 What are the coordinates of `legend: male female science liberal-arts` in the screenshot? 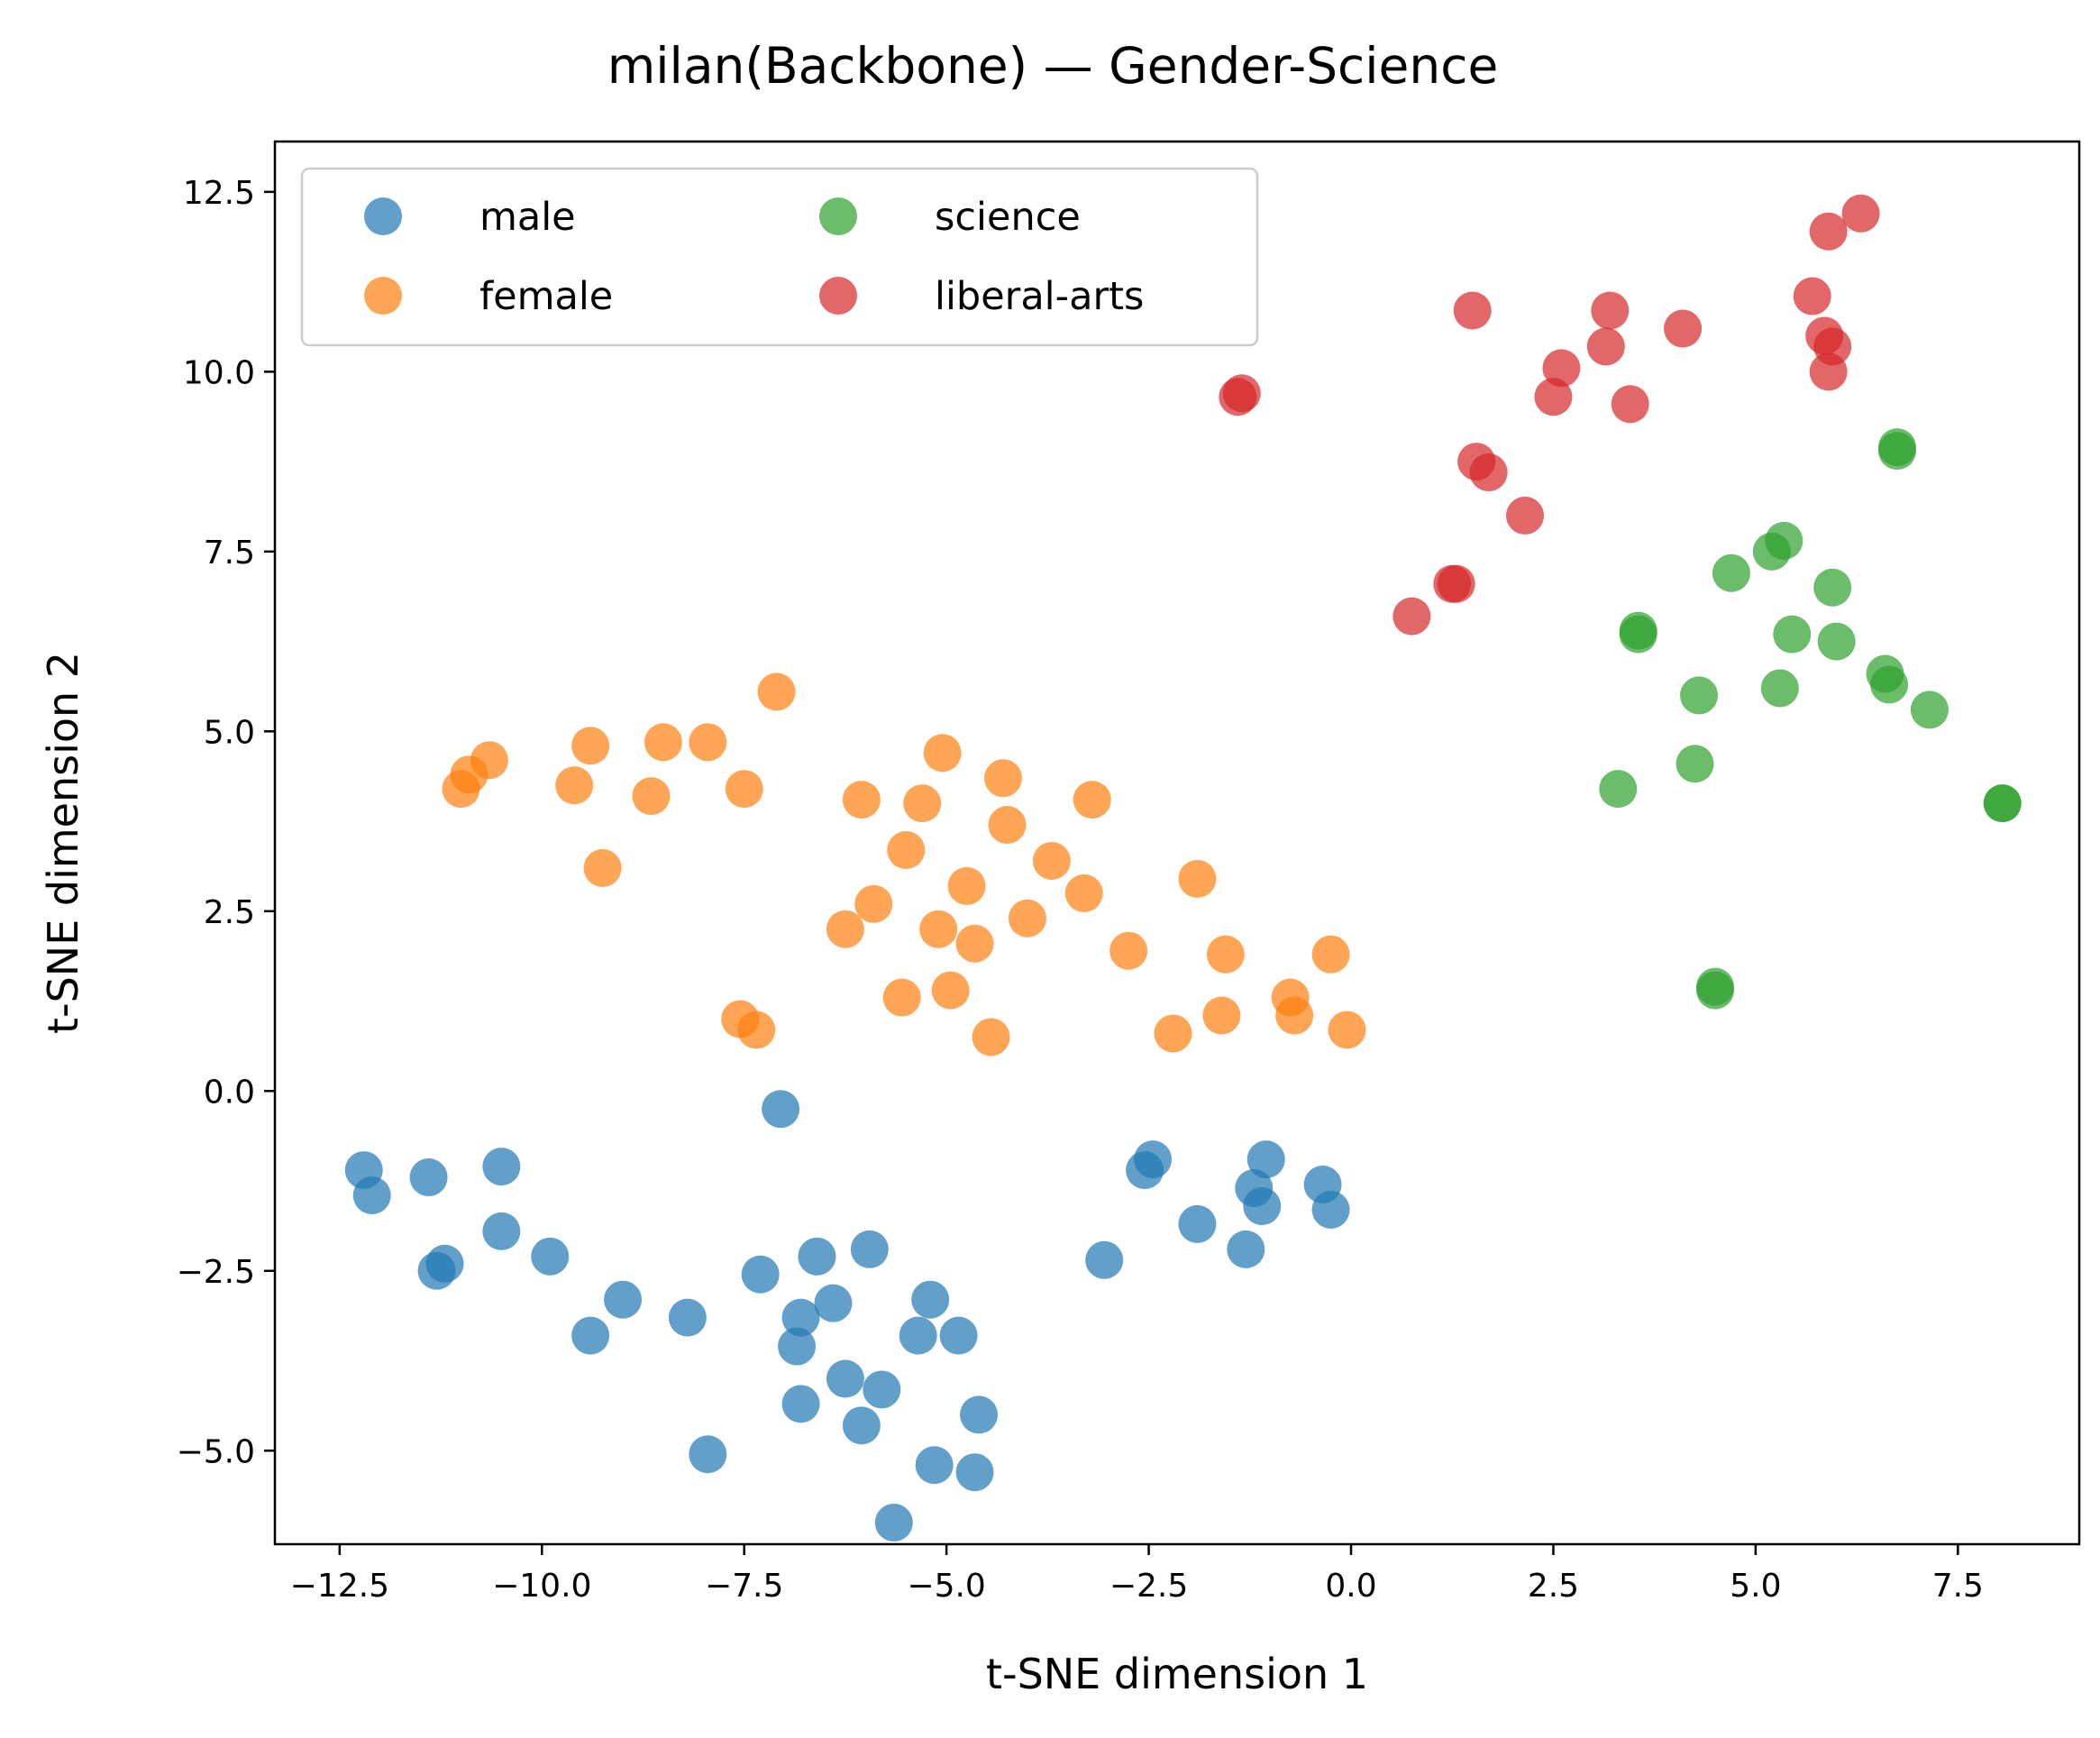 It's located at (779, 257).